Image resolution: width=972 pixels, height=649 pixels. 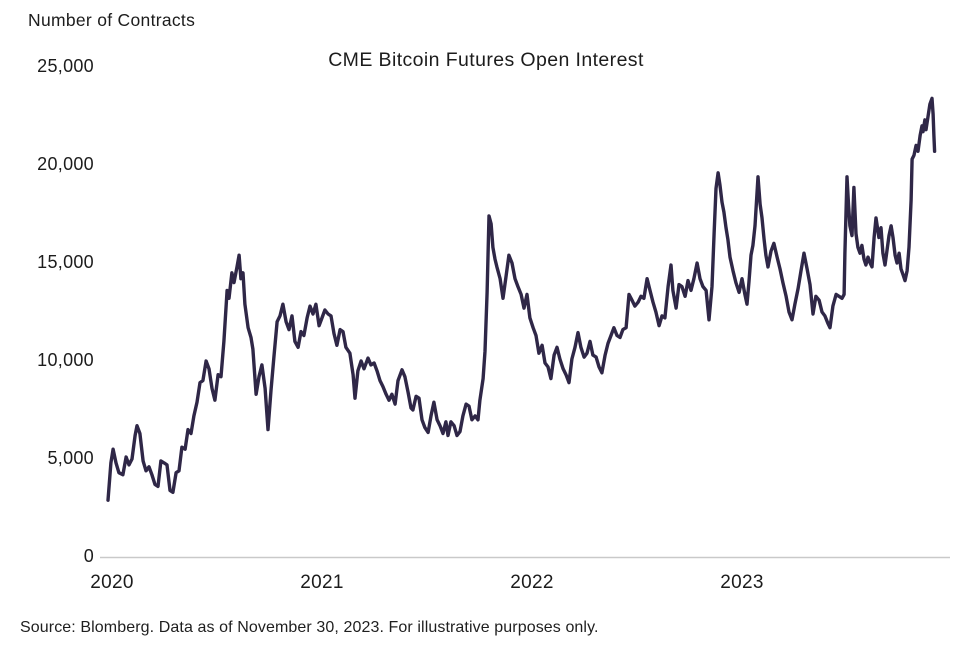 I want to click on x-tick-label: 2021, so click(x=322, y=582).